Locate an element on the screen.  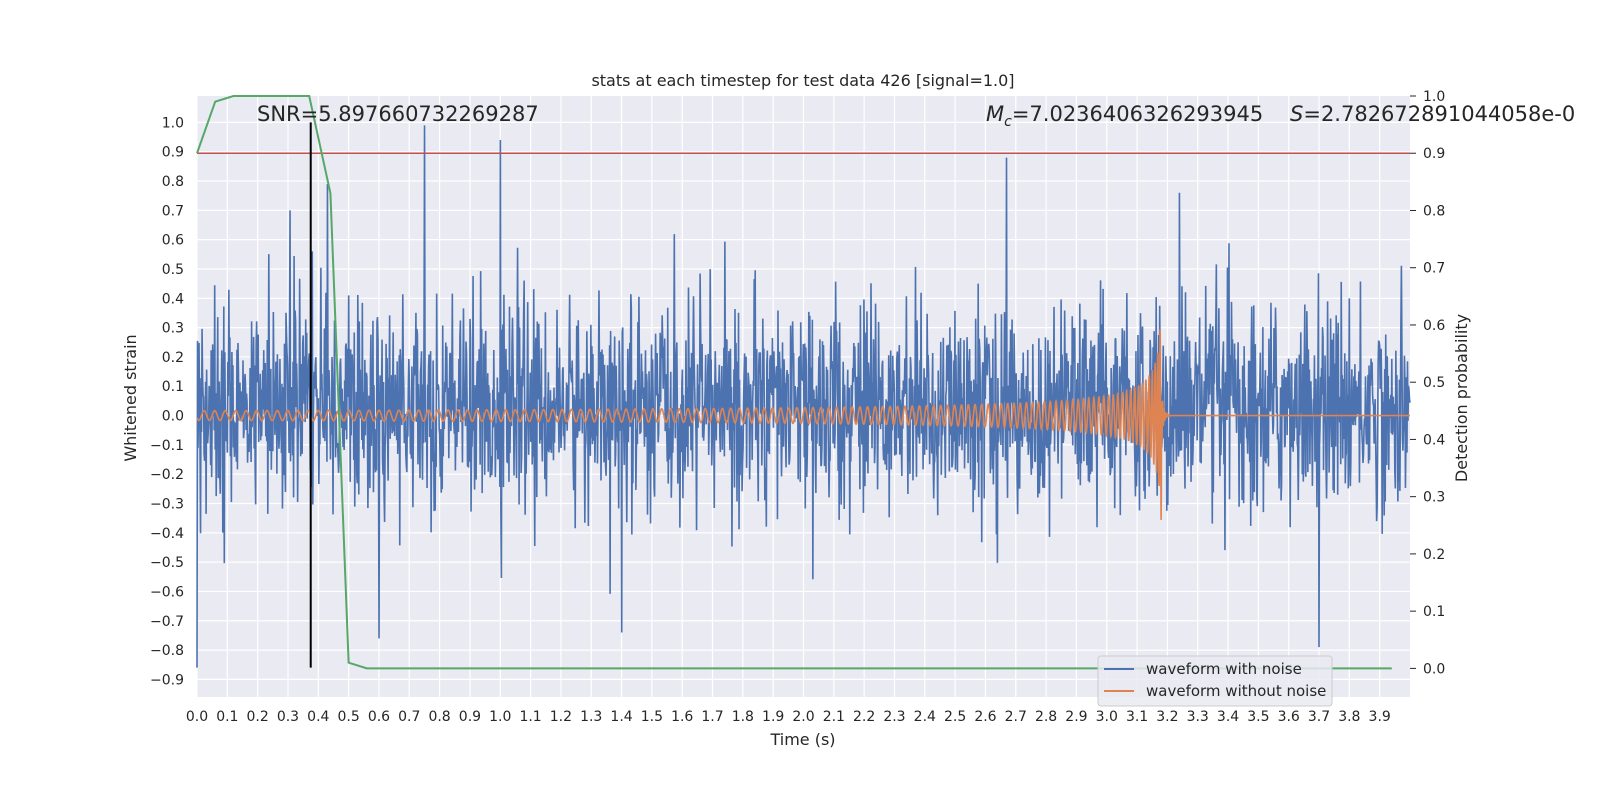
x-tick-label: 0.3 is located at coordinates (288, 717).